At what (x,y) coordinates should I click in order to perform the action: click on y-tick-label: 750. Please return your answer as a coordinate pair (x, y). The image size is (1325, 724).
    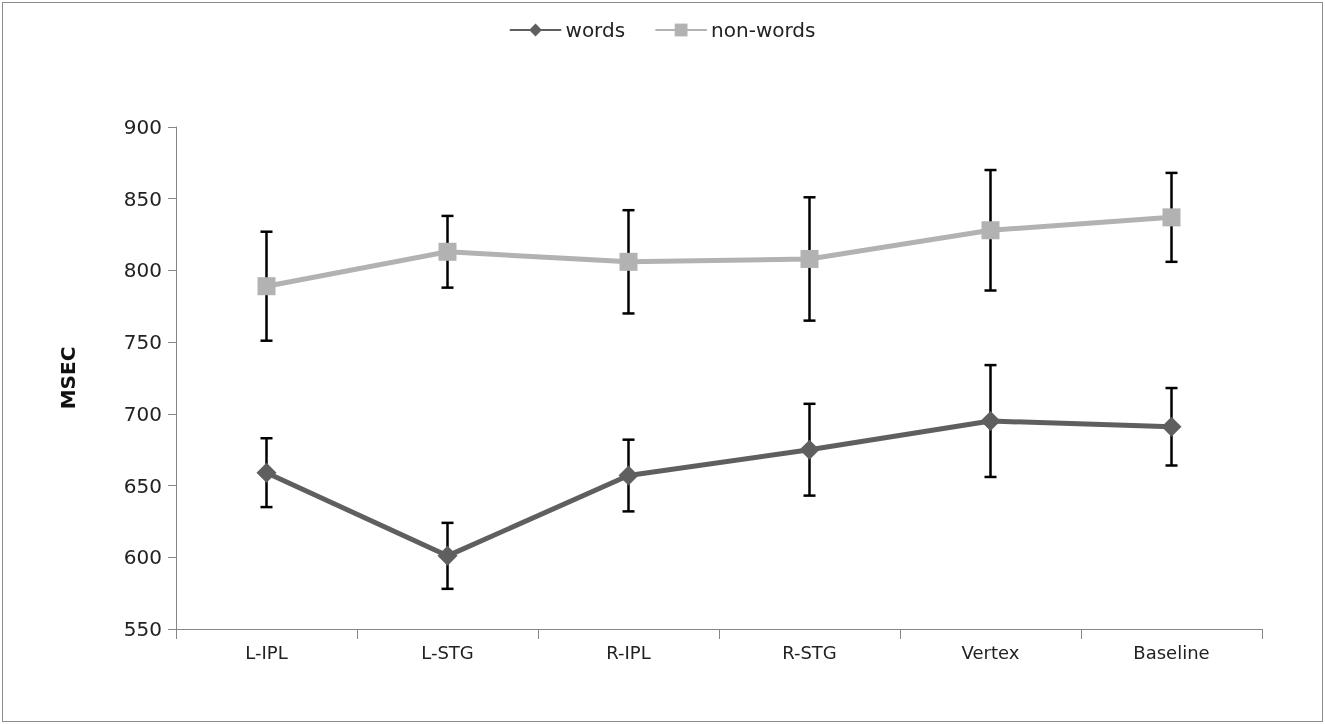
    Looking at the image, I should click on (142, 342).